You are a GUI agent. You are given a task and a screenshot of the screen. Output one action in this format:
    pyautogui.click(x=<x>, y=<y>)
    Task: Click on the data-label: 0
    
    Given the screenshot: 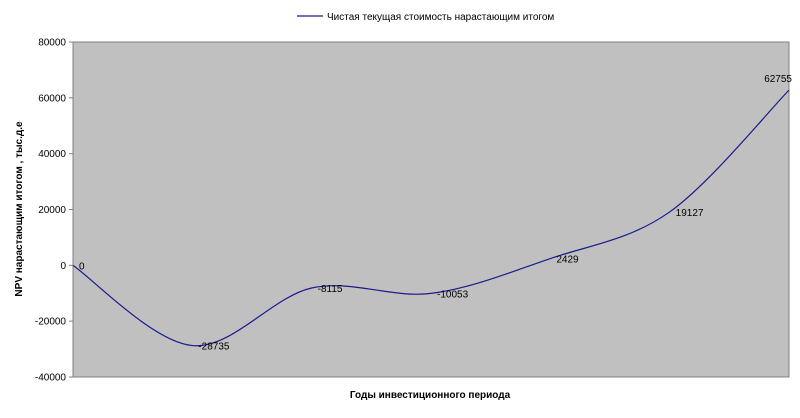 What is the action you would take?
    pyautogui.click(x=82, y=266)
    